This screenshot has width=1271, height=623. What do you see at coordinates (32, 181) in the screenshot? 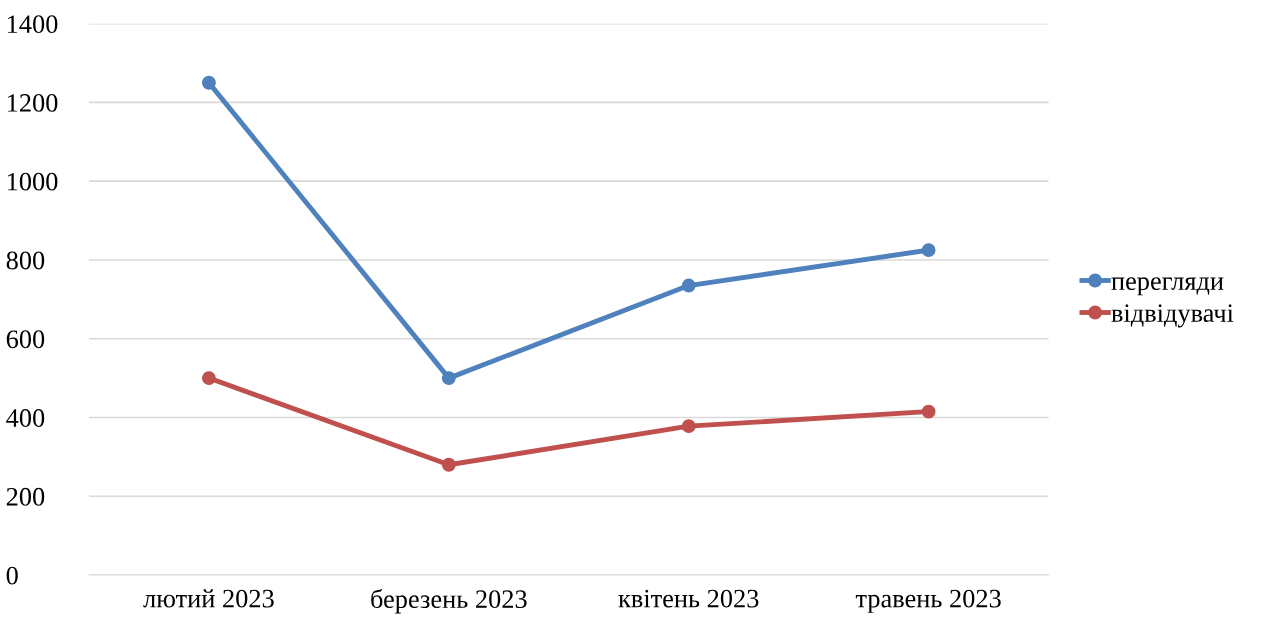
I see `y-tick-label: 1000` at bounding box center [32, 181].